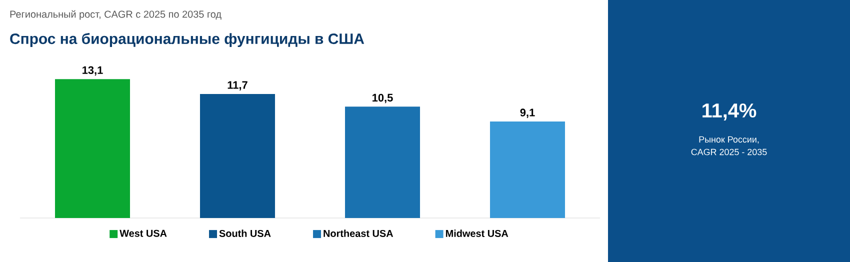  What do you see at coordinates (143, 233) in the screenshot?
I see `legend-label: West USA` at bounding box center [143, 233].